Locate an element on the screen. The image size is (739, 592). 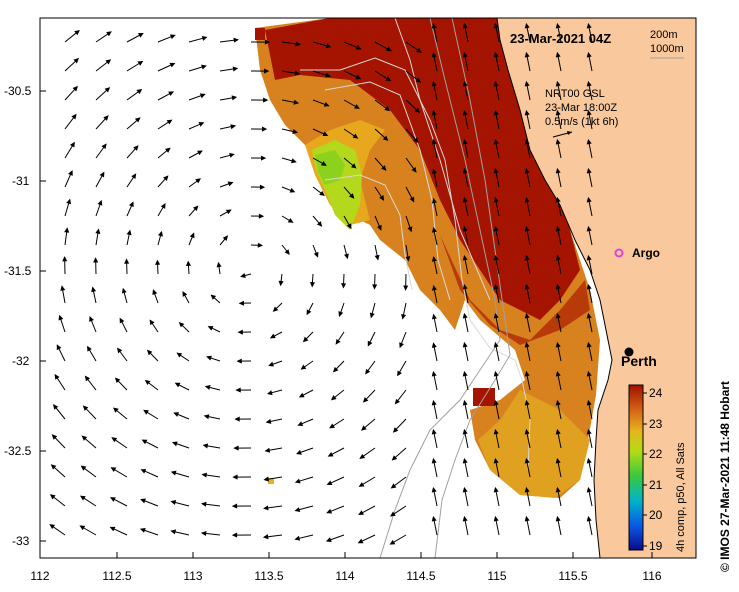
colorbar: 24 23 22 21 20 19 4h comp, p50, All Sats is located at coordinates (657, 468).